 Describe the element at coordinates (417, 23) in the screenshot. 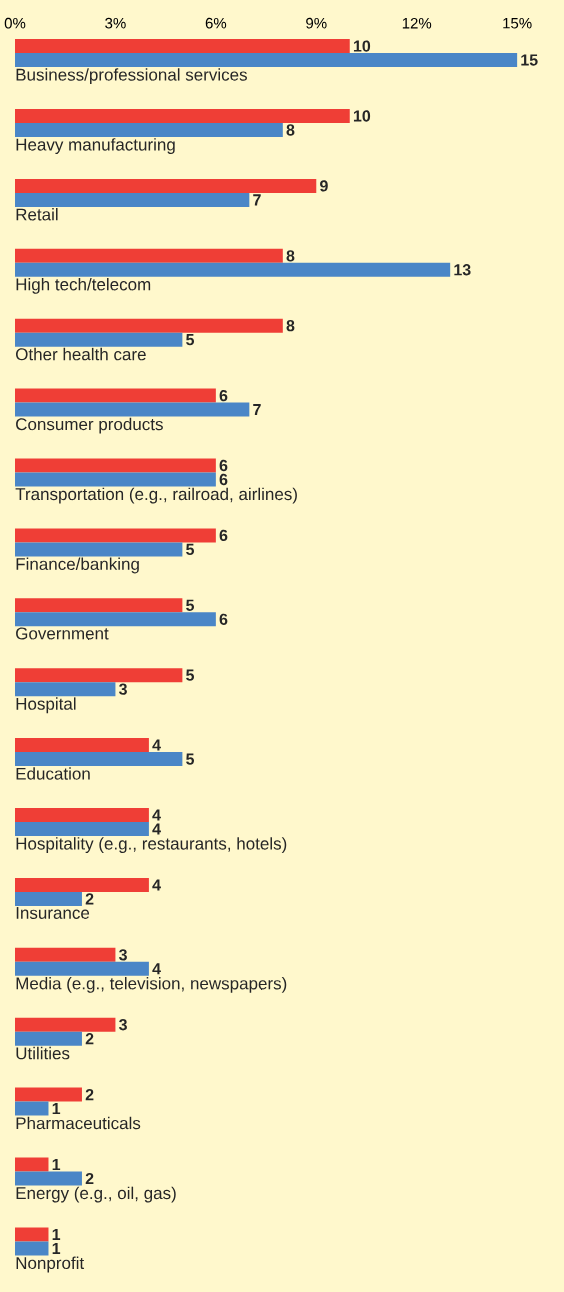

I see `x-tick-label: 12%` at that location.